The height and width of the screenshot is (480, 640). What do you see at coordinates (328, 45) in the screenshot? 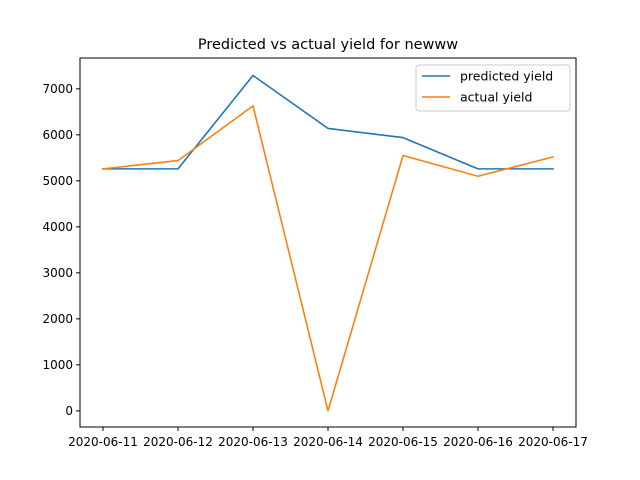
I see `chart-title: Predicted vs actual yield for newww` at bounding box center [328, 45].